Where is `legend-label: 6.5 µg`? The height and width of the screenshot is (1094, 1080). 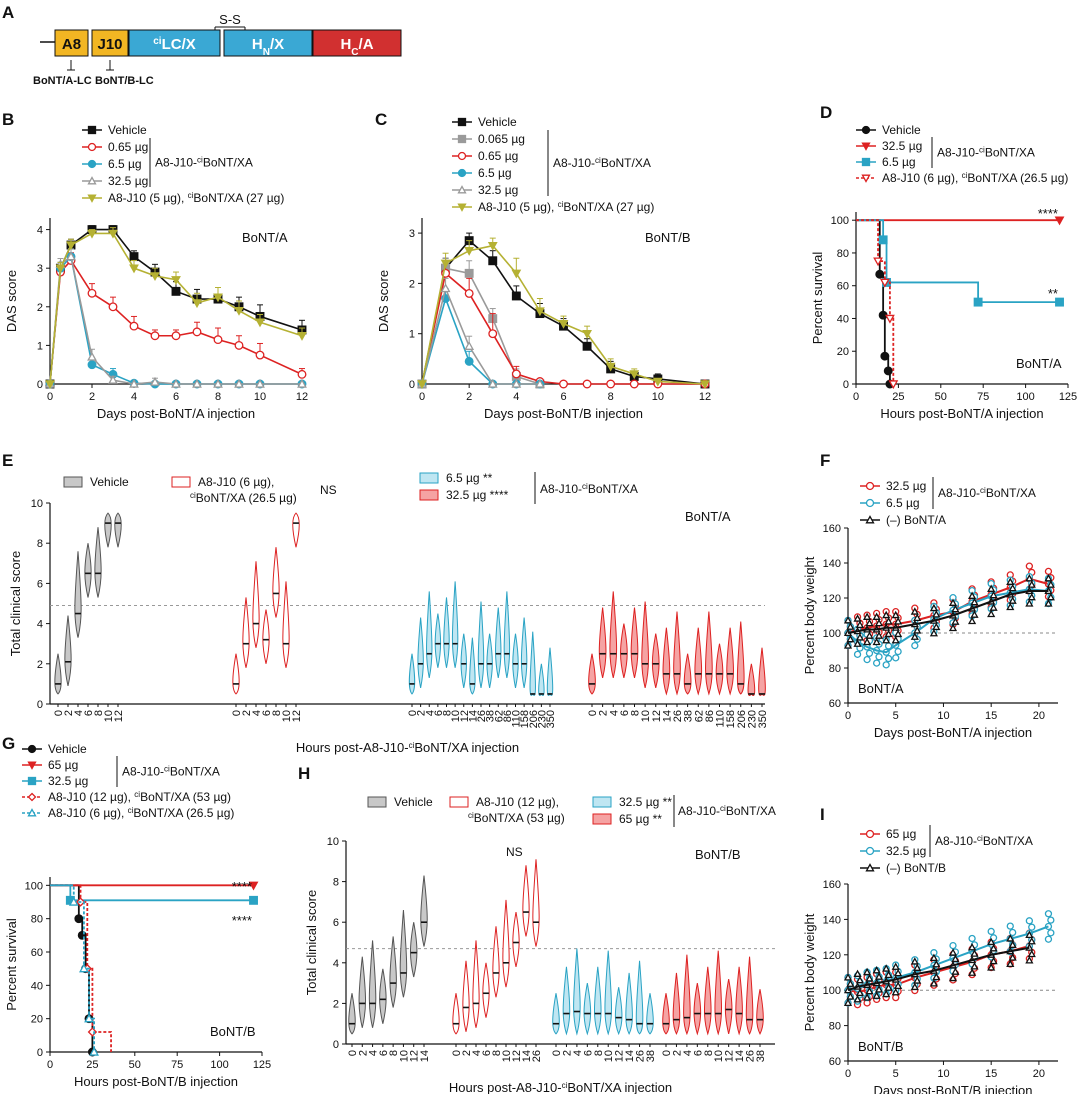 legend-label: 6.5 µg is located at coordinates (495, 173).